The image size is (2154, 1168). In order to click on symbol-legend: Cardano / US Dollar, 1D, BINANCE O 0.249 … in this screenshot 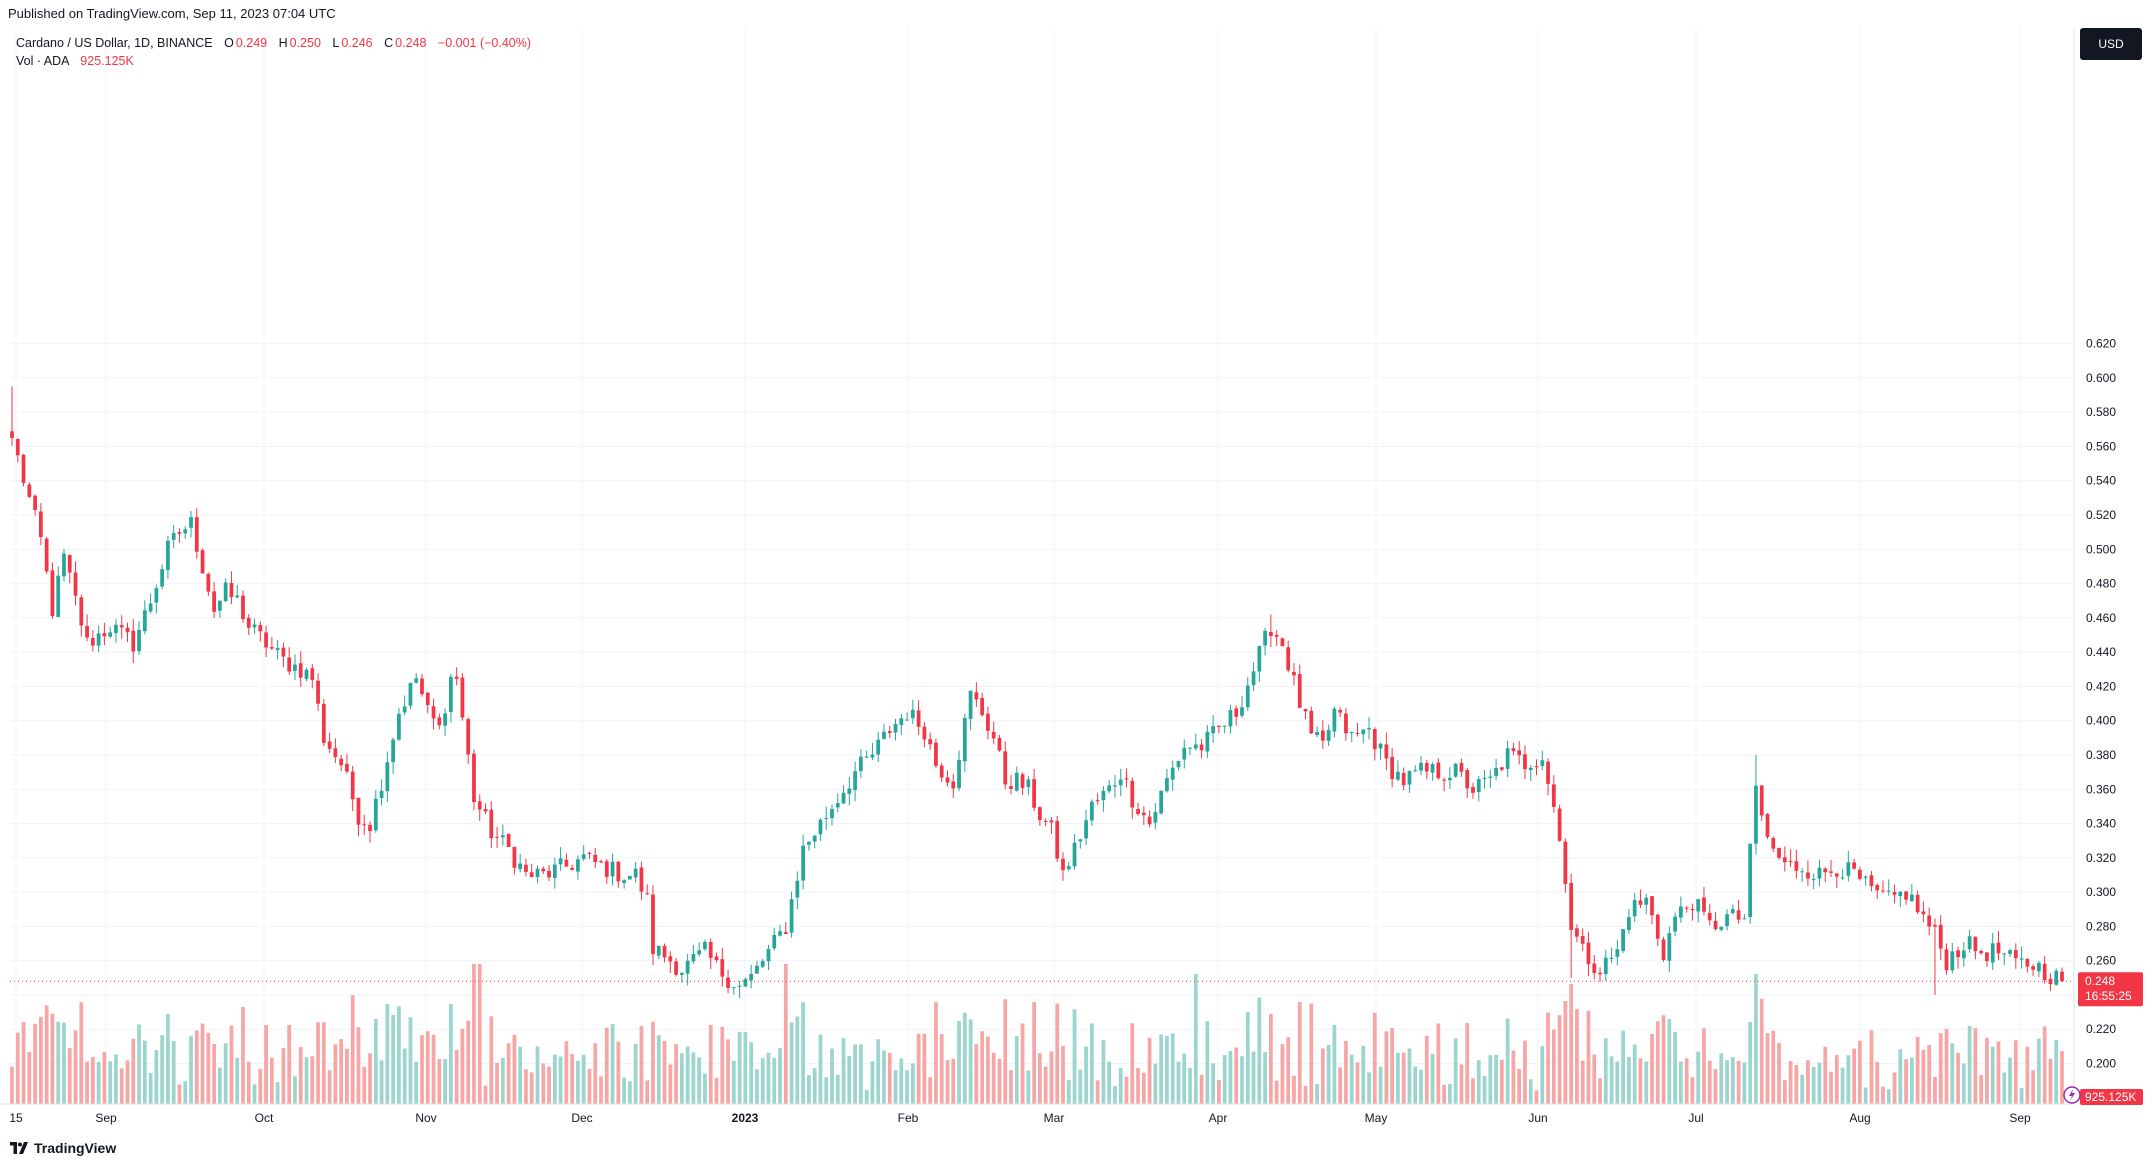, I will do `click(273, 43)`.